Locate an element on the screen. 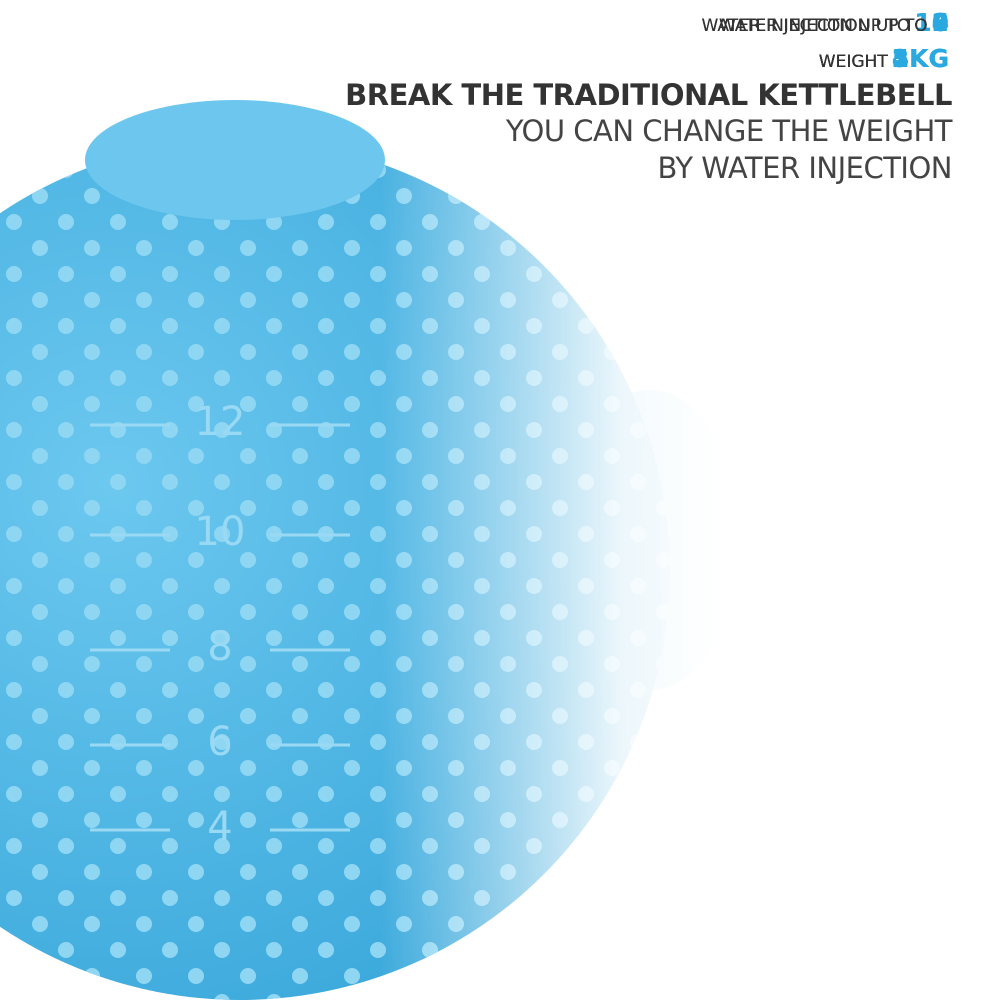 The width and height of the screenshot is (1001, 1001). row-weight: WEIGHT 5KG is located at coordinates (884, 58).